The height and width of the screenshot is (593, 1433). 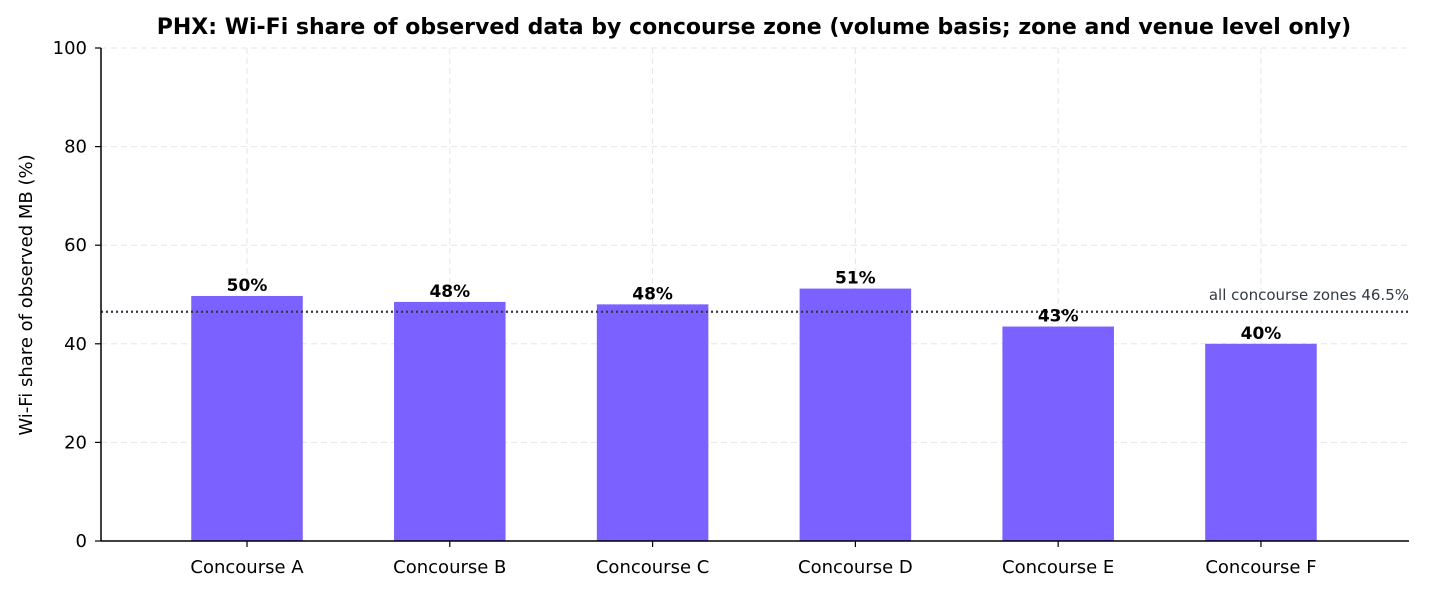 I want to click on bar-value-label: 40%, so click(x=1261, y=334).